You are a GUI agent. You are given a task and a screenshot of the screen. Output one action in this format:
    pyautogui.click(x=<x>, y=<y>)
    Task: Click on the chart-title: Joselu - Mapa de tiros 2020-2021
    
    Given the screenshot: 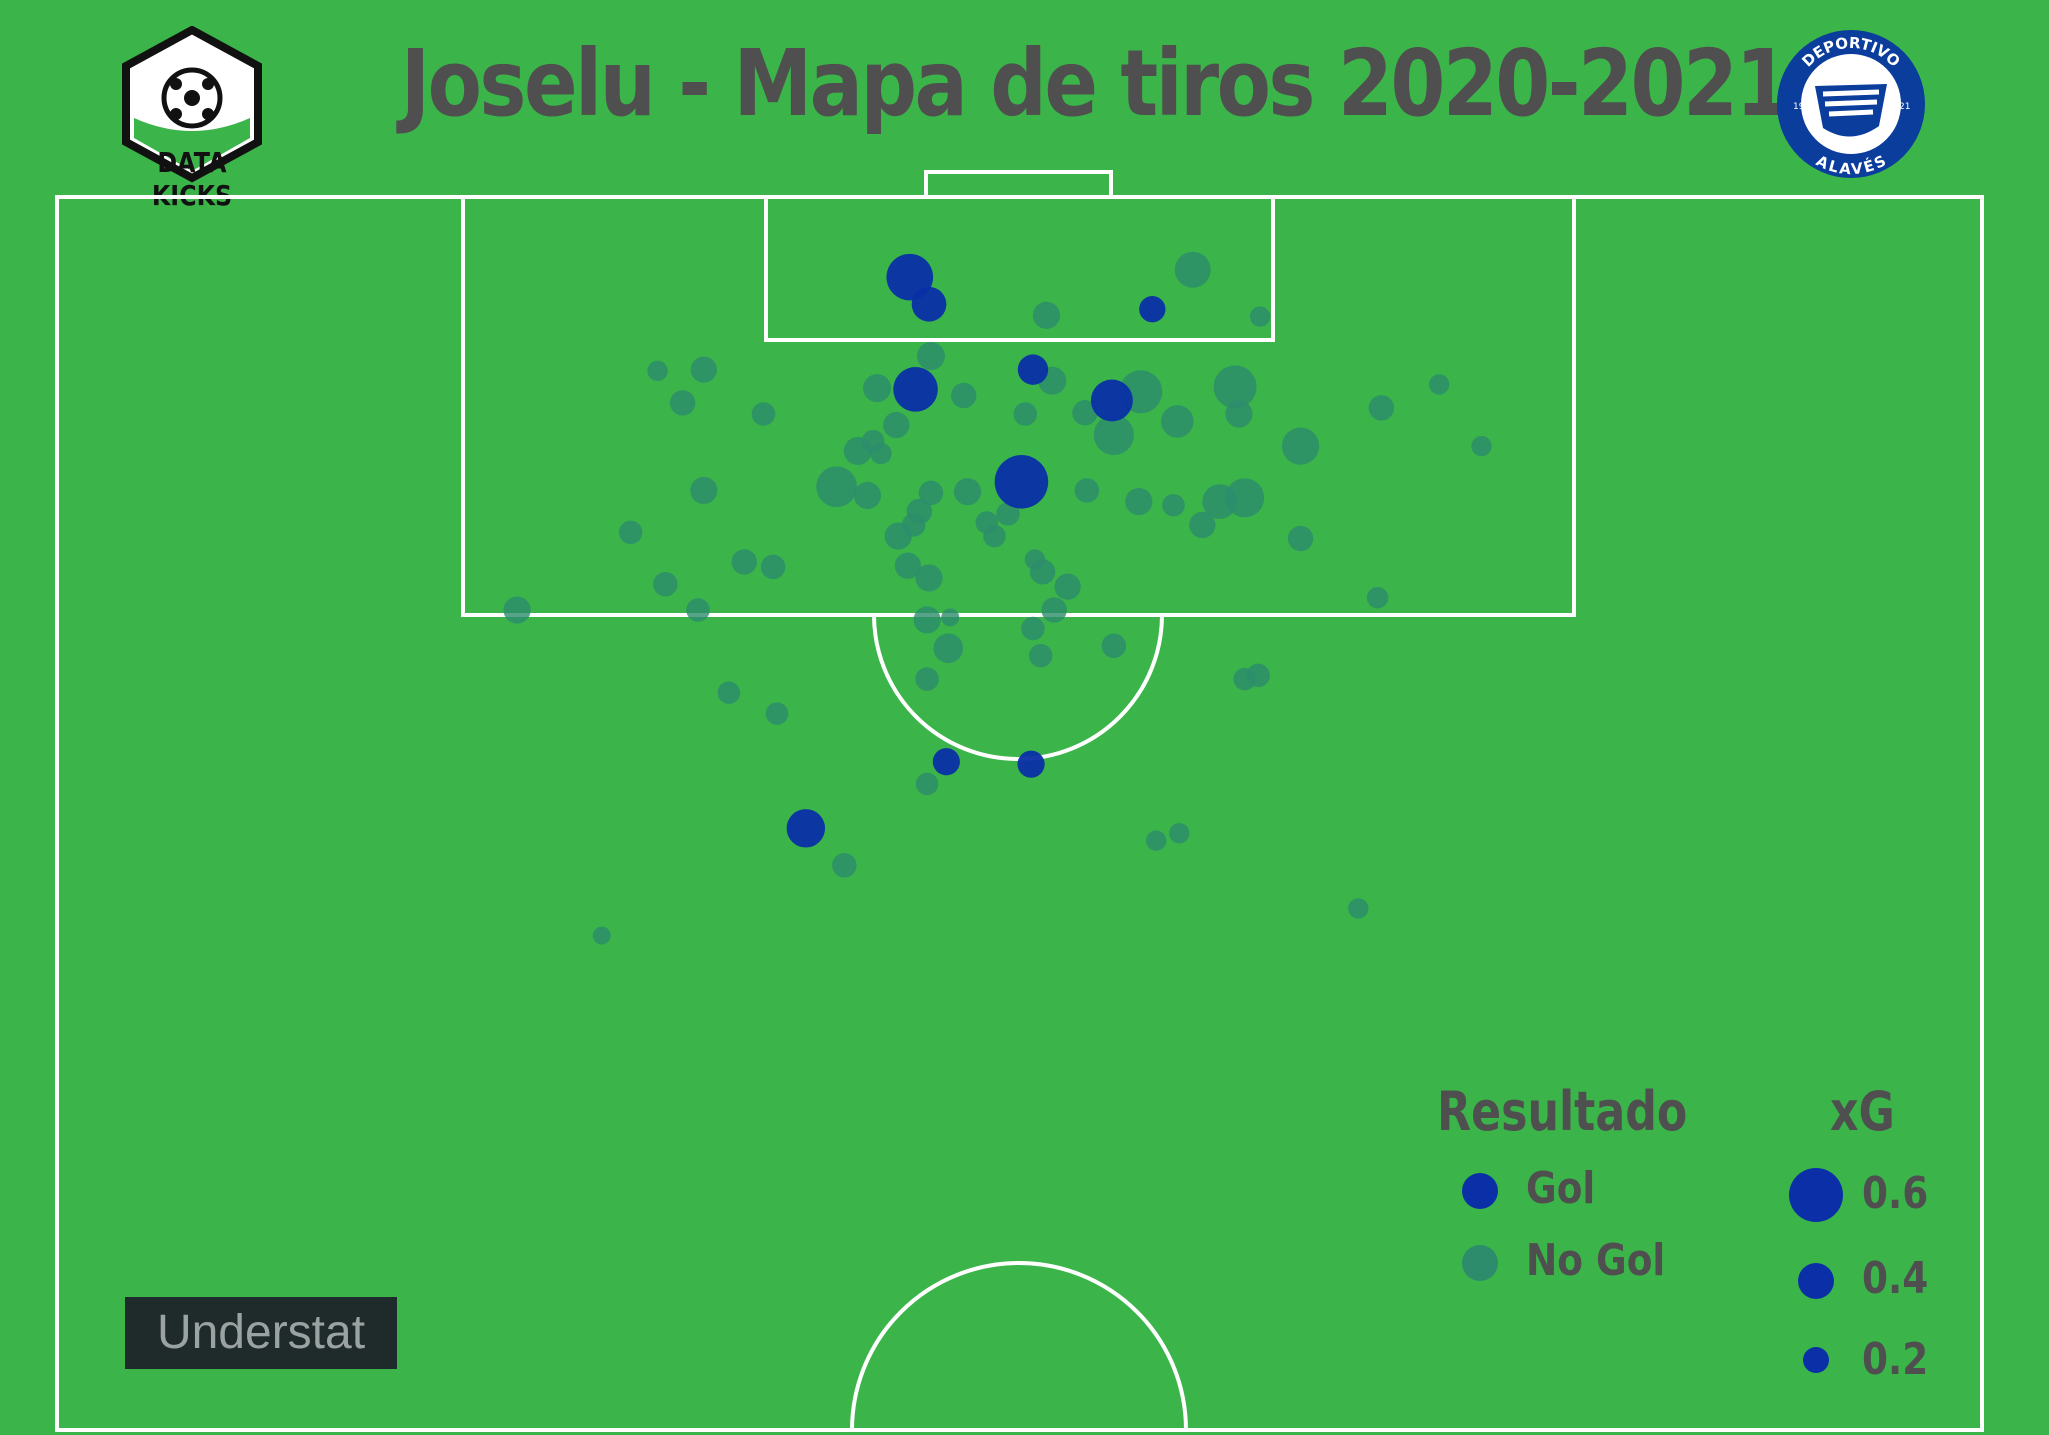 What is the action you would take?
    pyautogui.click(x=1095, y=83)
    